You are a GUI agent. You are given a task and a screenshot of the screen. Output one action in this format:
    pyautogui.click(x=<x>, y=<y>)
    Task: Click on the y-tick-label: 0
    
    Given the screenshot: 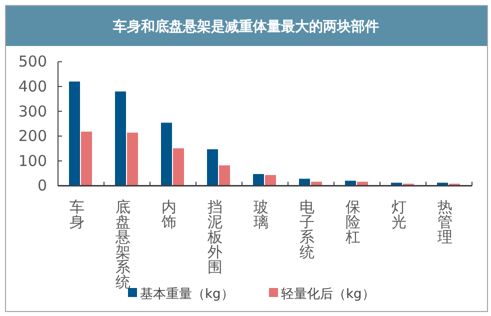 What is the action you would take?
    pyautogui.click(x=42, y=185)
    